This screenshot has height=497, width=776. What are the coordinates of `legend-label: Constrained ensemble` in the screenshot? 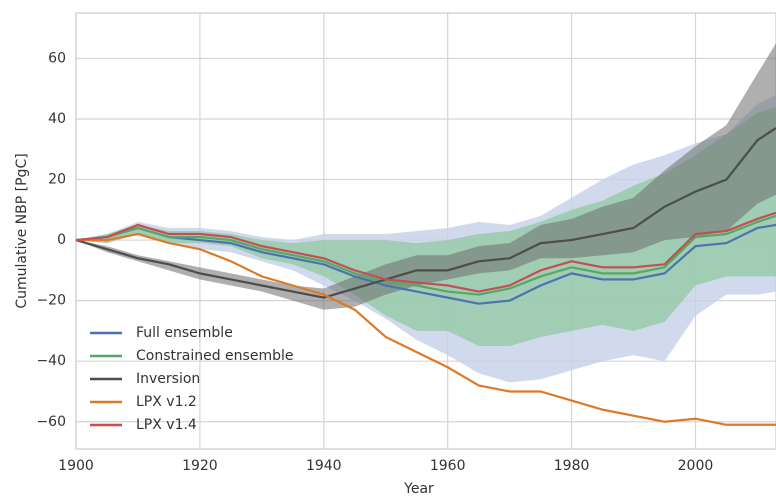 It's located at (214, 356).